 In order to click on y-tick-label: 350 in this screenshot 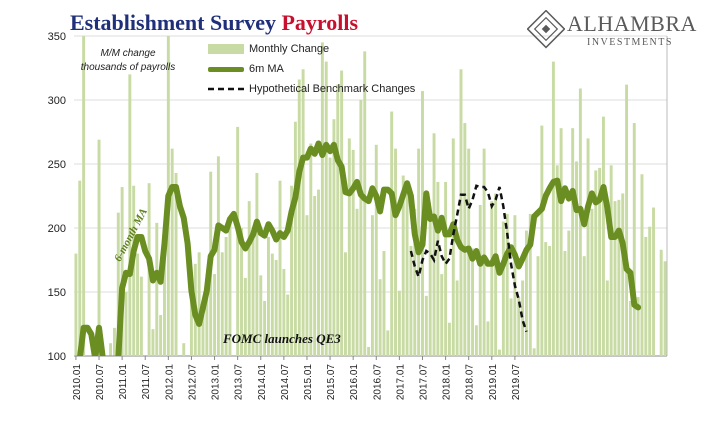, I will do `click(57, 37)`.